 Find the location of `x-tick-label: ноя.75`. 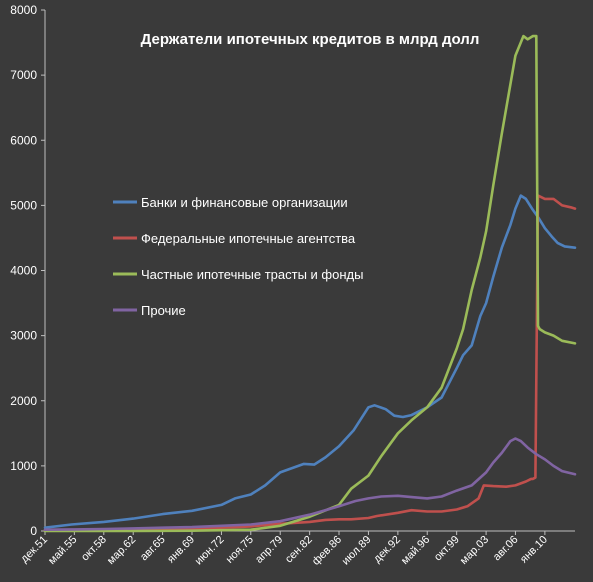

x-tick-label: ноя.75 is located at coordinates (240, 550).